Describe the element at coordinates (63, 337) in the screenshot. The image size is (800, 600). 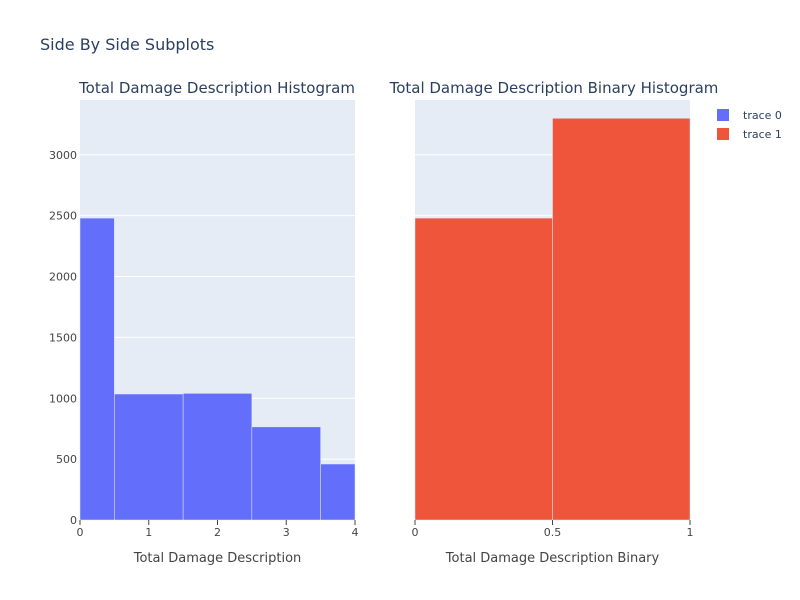
I see `y-tick-label: 1500` at that location.